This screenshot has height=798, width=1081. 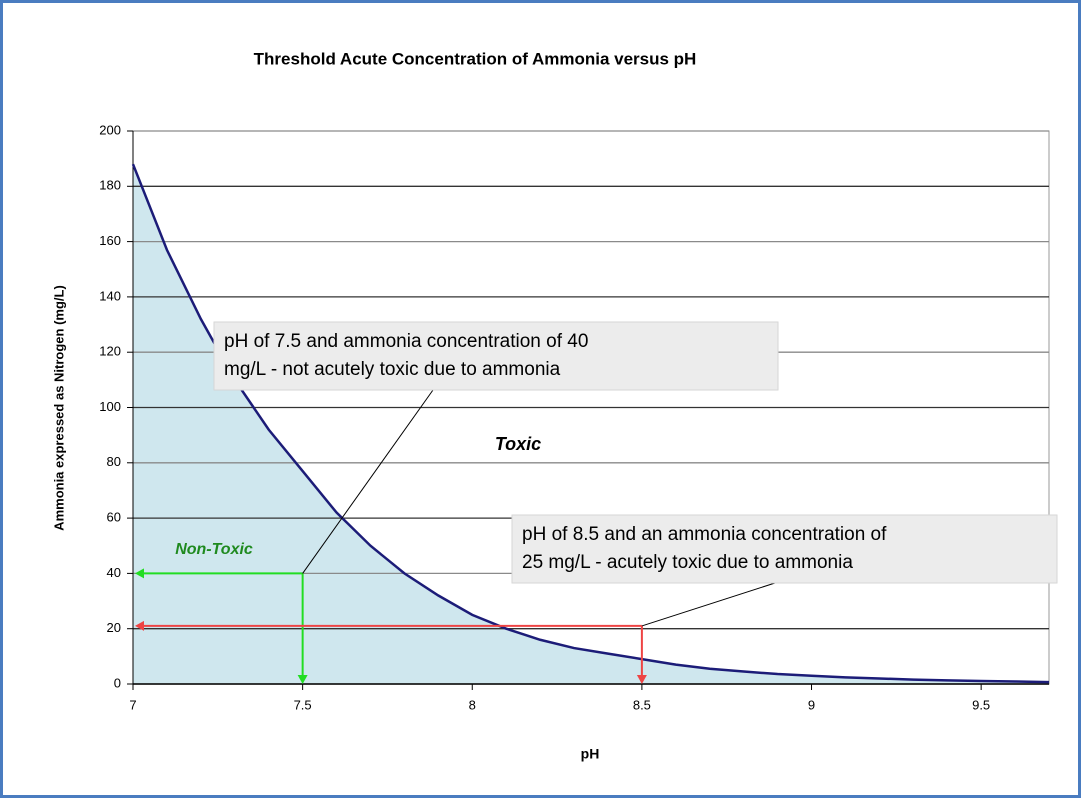 I want to click on region-label: Non-Toxic, so click(x=214, y=549).